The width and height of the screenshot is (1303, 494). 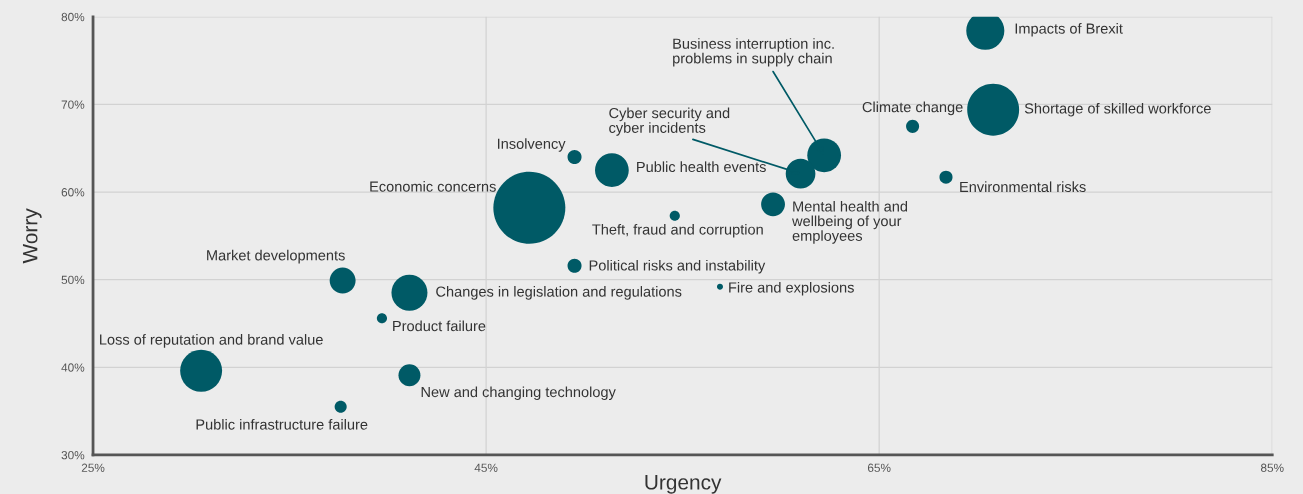 What do you see at coordinates (276, 256) in the screenshot?
I see `annotation: Market developments` at bounding box center [276, 256].